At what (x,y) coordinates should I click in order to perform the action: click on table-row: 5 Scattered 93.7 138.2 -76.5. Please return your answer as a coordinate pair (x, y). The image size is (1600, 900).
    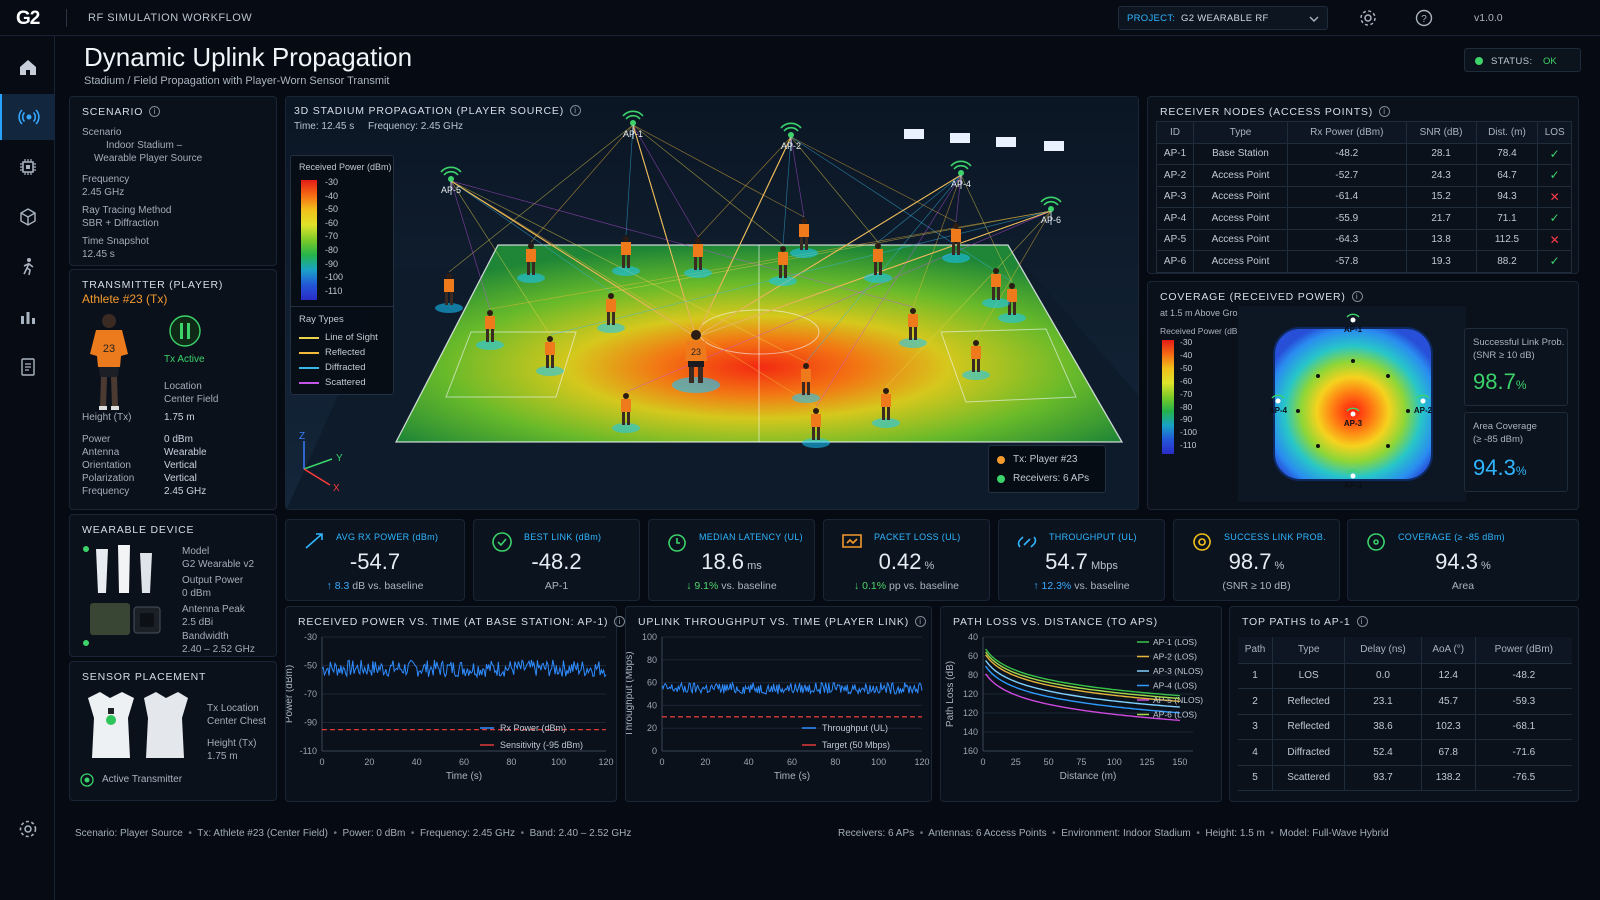
    Looking at the image, I should click on (1405, 778).